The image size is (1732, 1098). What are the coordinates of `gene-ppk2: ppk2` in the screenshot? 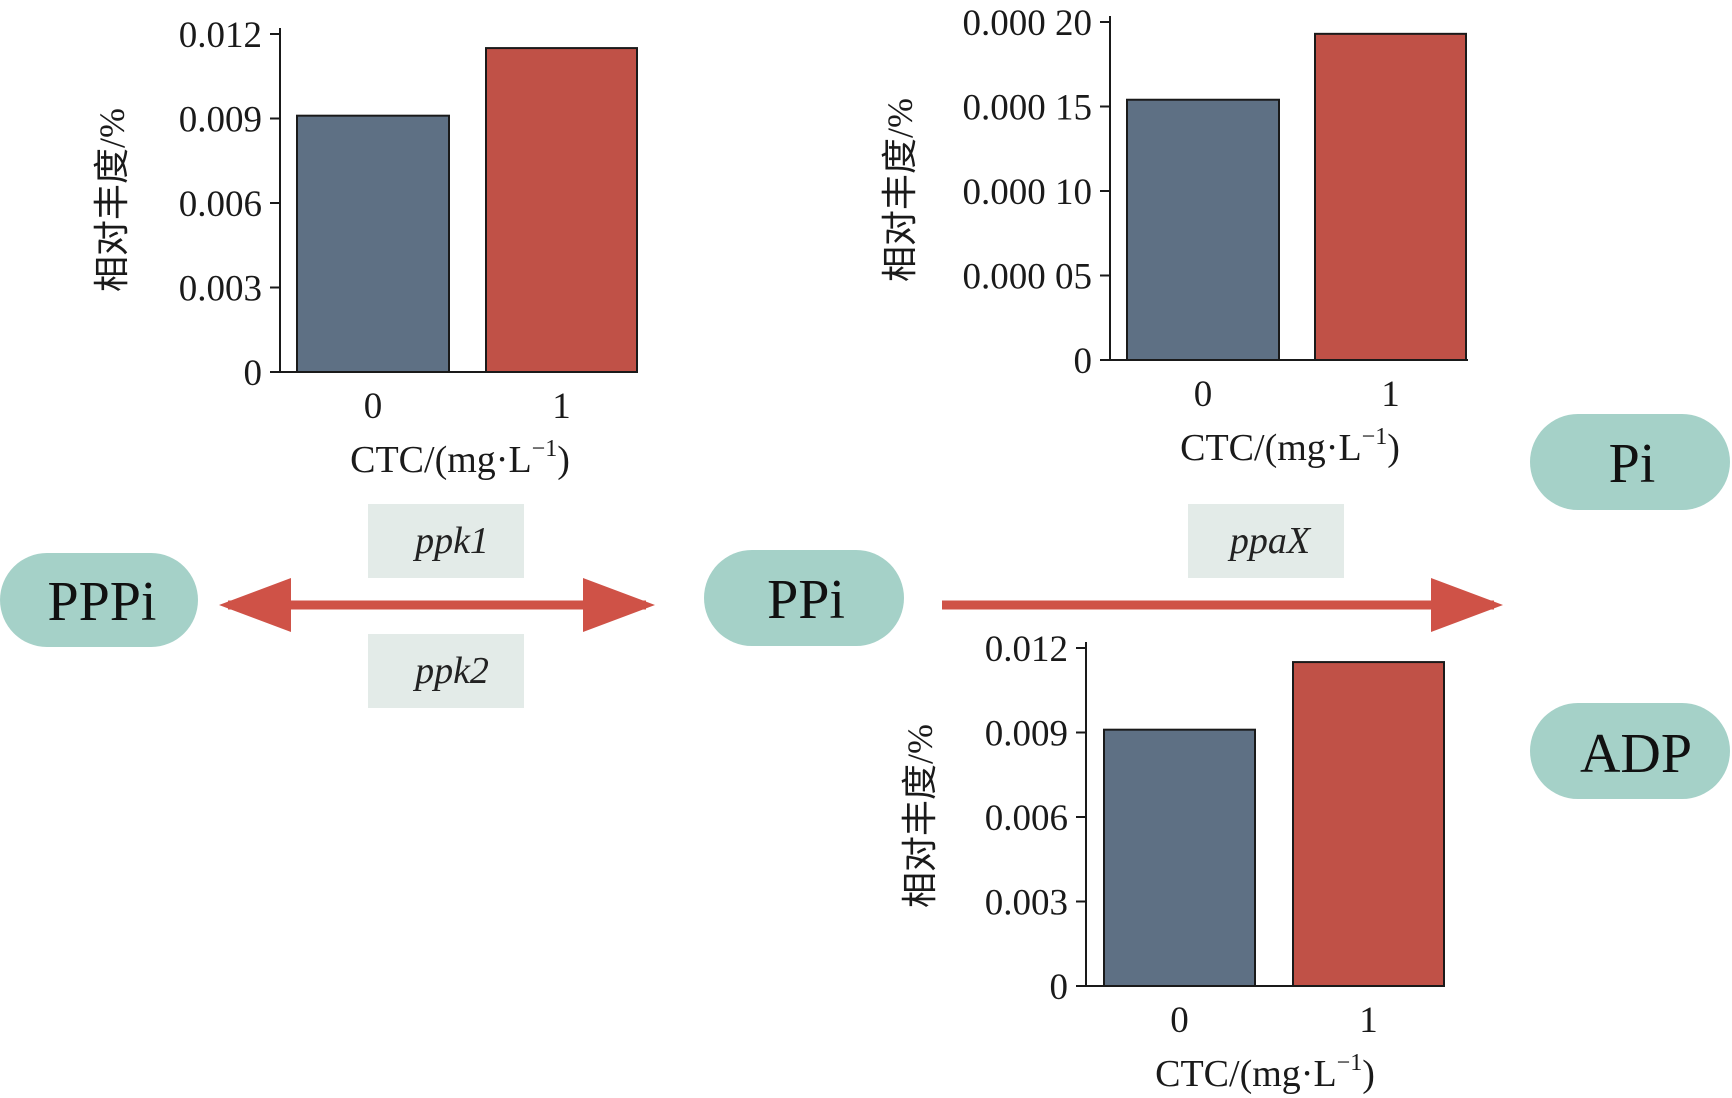 It's located at (446, 671).